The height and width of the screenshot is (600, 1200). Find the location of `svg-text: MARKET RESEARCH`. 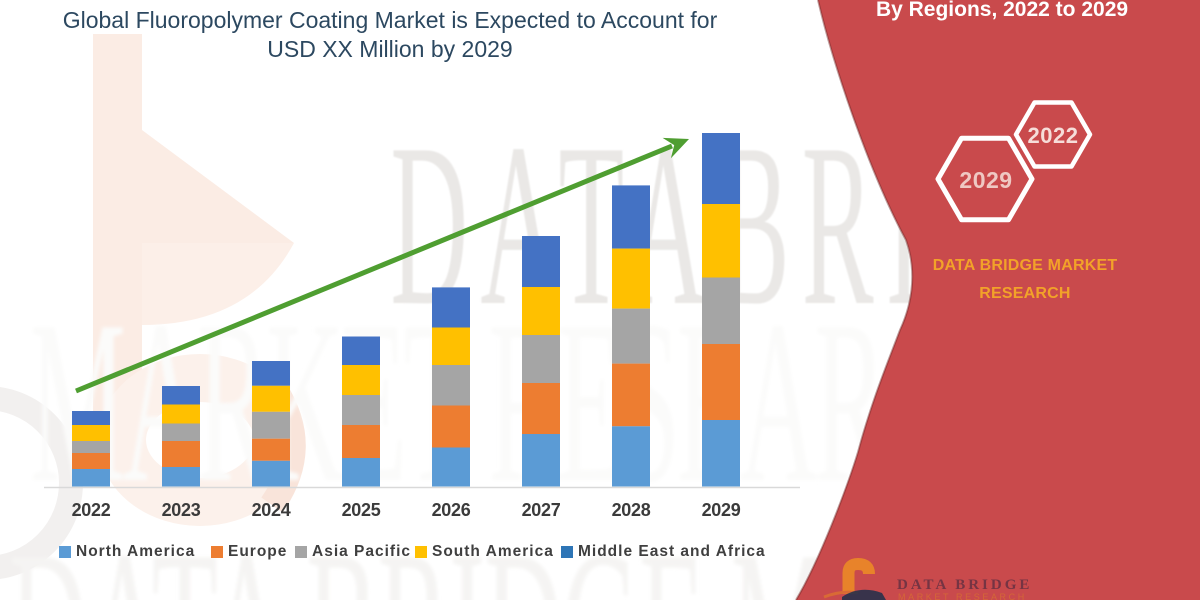

svg-text: MARKET RESEARCH is located at coordinates (962, 596).